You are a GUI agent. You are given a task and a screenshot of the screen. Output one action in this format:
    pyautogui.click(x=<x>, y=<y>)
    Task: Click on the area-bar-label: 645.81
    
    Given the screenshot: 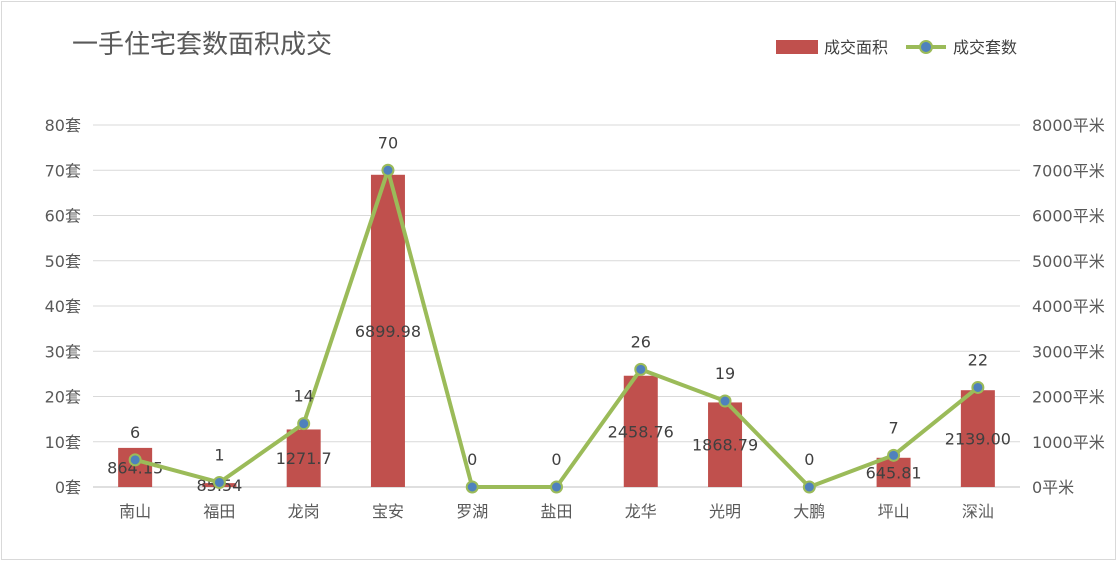 What is the action you would take?
    pyautogui.click(x=894, y=472)
    